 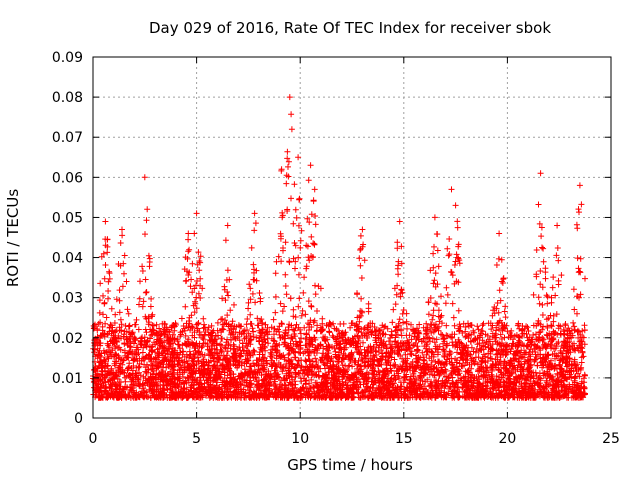 What do you see at coordinates (67, 58) in the screenshot?
I see `y-tick-label: 0.09` at bounding box center [67, 58].